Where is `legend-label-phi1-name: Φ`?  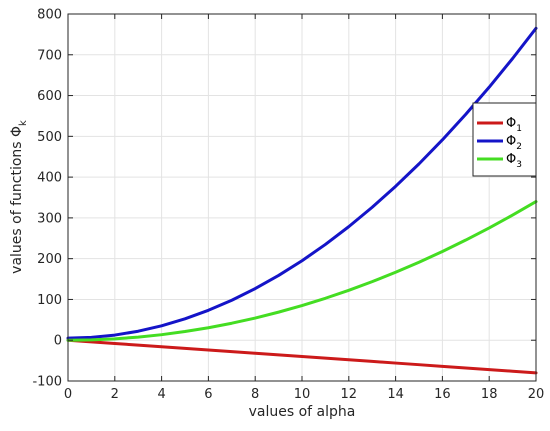 legend-label-phi1-name: Φ is located at coordinates (511, 123).